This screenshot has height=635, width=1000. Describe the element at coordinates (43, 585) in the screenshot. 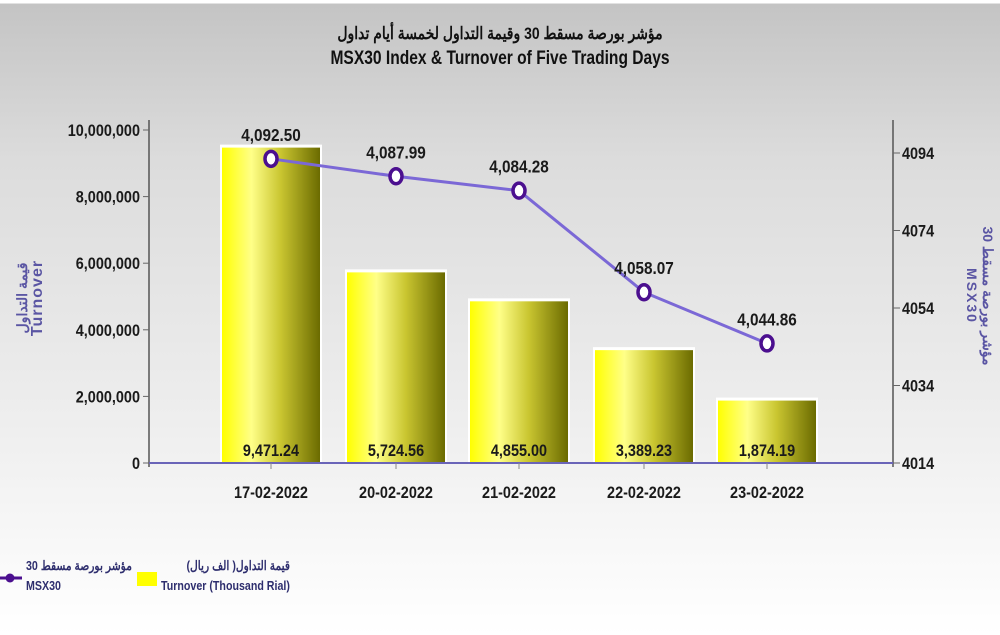

I see `legend-msx30-english: MSX30` at that location.